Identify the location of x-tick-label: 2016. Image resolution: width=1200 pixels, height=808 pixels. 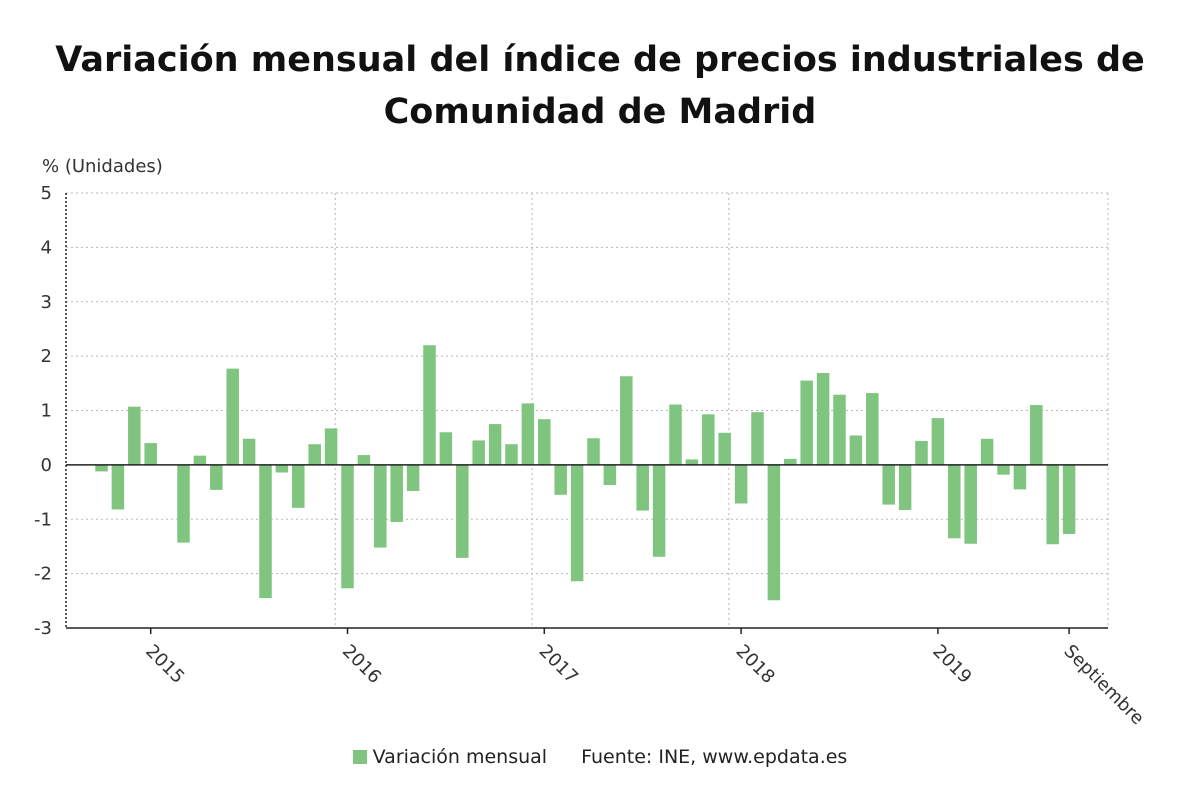
(361, 664).